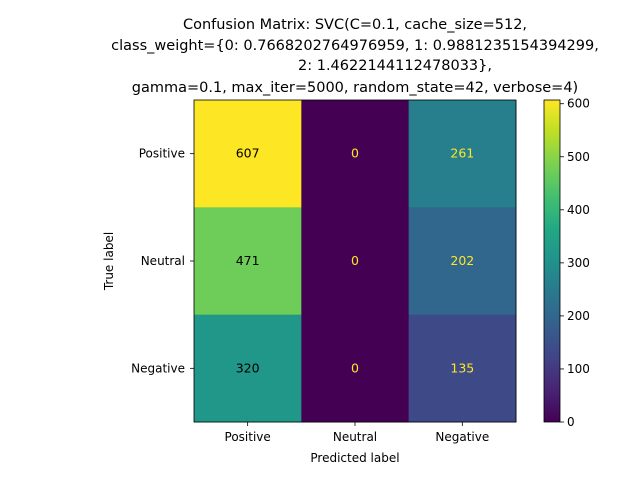 The width and height of the screenshot is (640, 480). What do you see at coordinates (462, 437) in the screenshot?
I see `x-tick-label: Negative` at bounding box center [462, 437].